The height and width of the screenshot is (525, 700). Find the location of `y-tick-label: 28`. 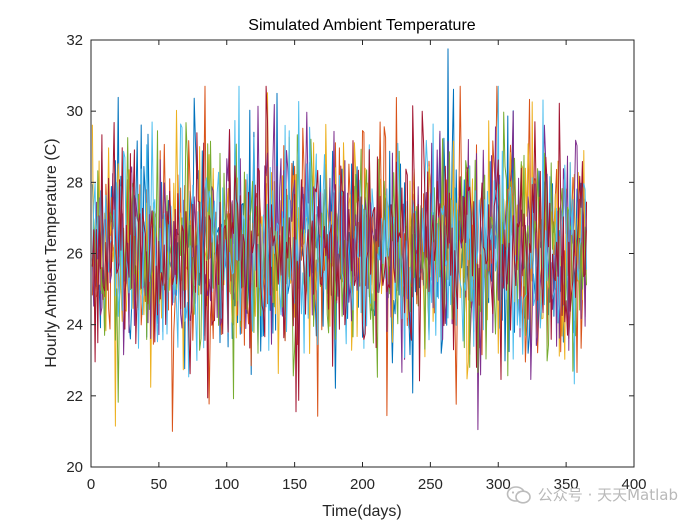

y-tick-label: 28 is located at coordinates (74, 182).